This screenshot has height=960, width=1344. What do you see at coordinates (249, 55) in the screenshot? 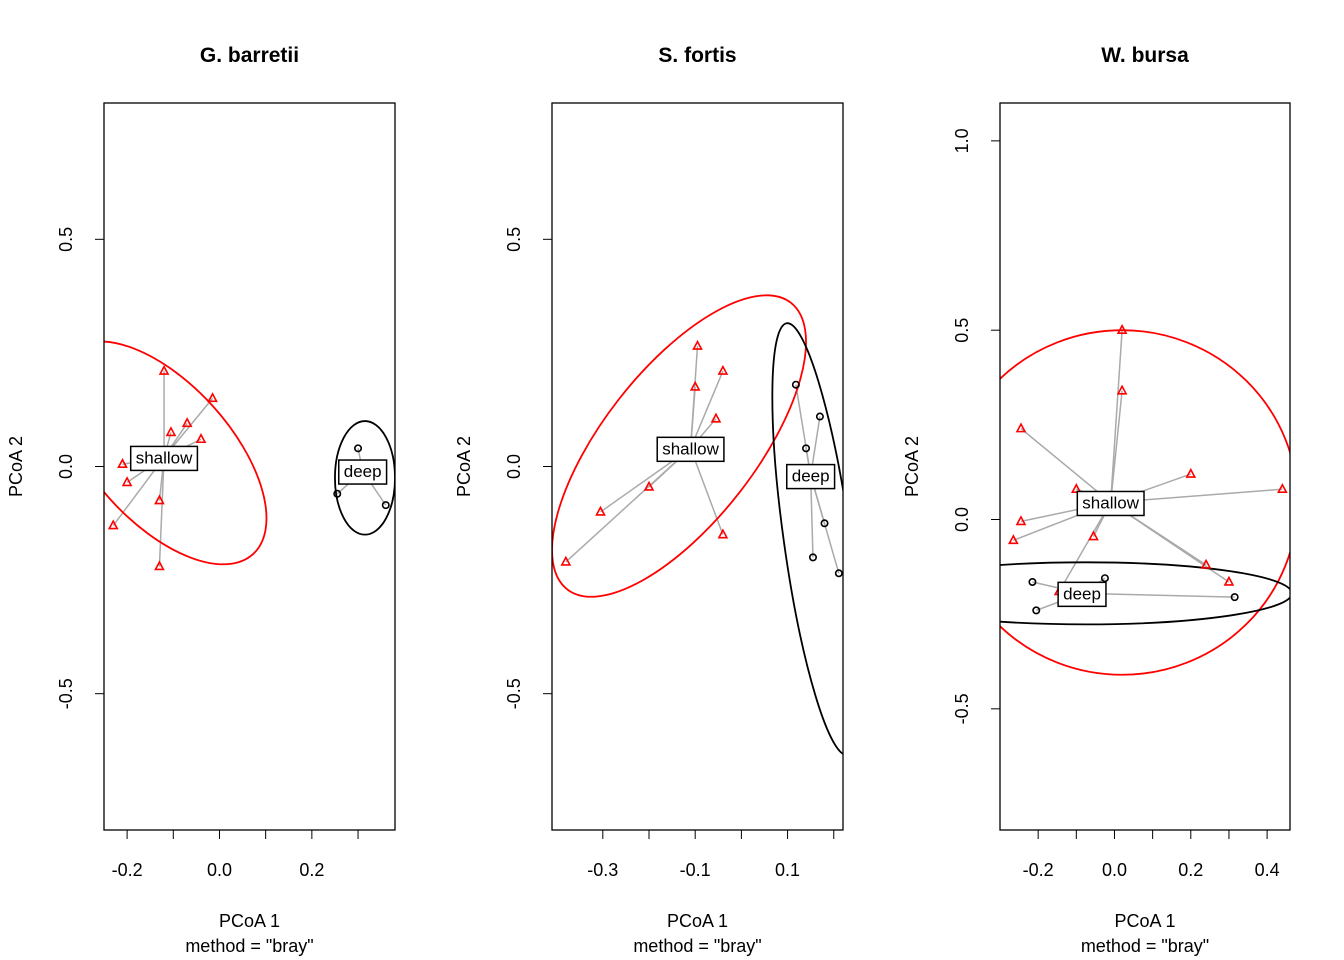
I see `chart-title: G. barretii` at bounding box center [249, 55].